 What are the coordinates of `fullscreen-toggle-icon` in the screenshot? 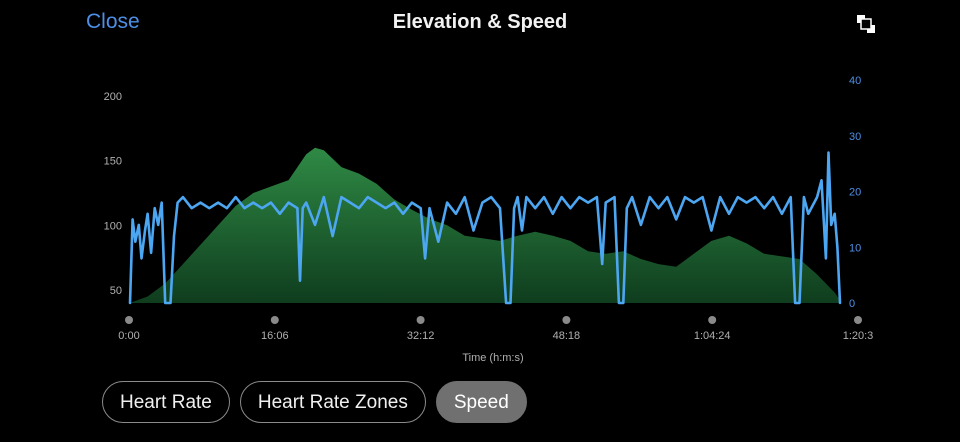 It's located at (866, 24).